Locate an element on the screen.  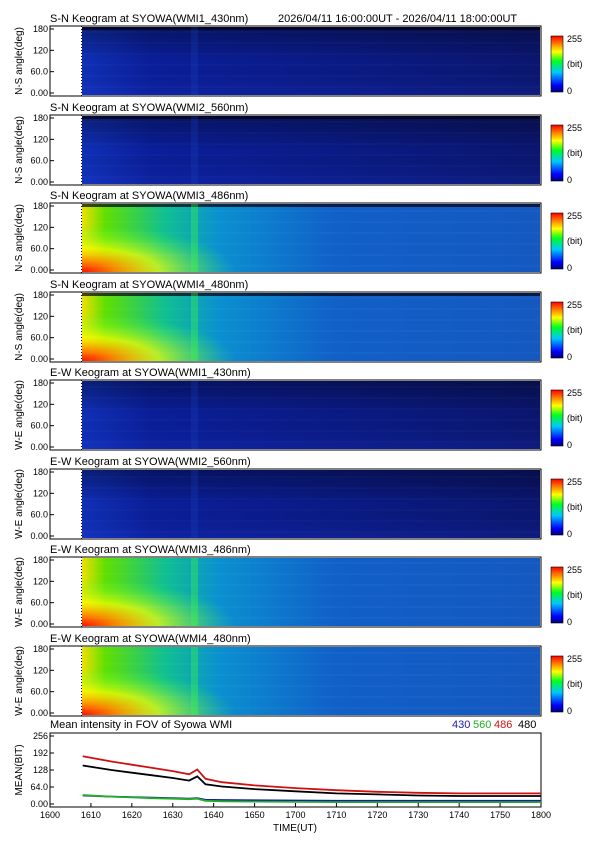
keogram-shading is located at coordinates (311, 61).